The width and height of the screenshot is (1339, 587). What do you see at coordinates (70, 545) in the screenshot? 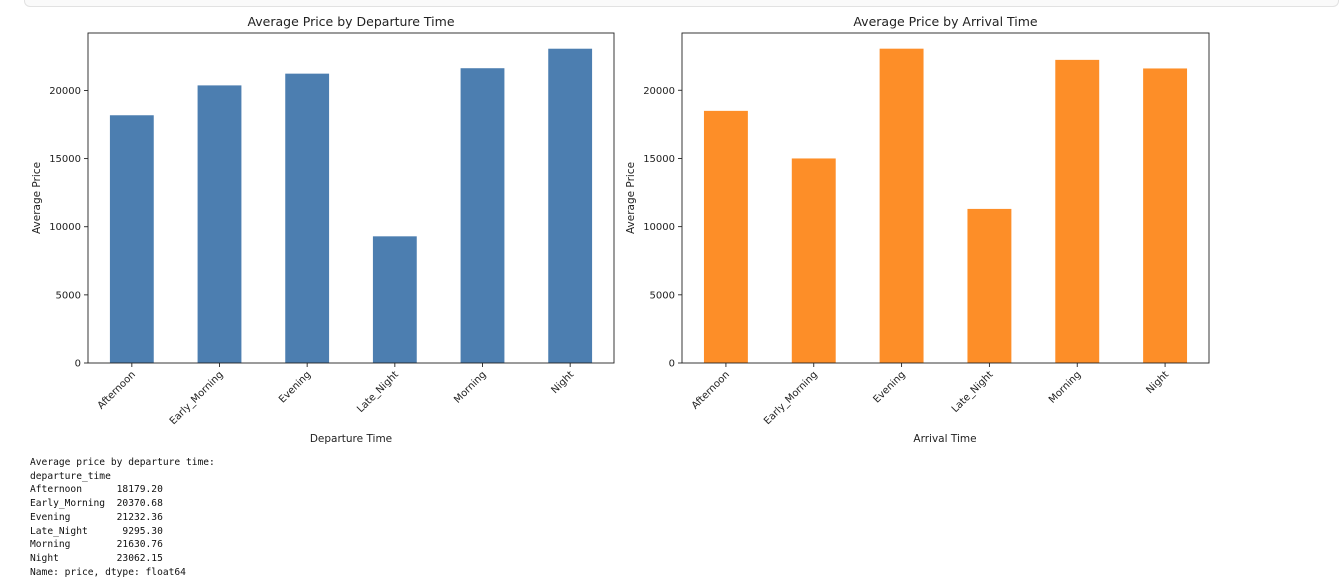
I see `output-row-label: Morning` at bounding box center [70, 545].